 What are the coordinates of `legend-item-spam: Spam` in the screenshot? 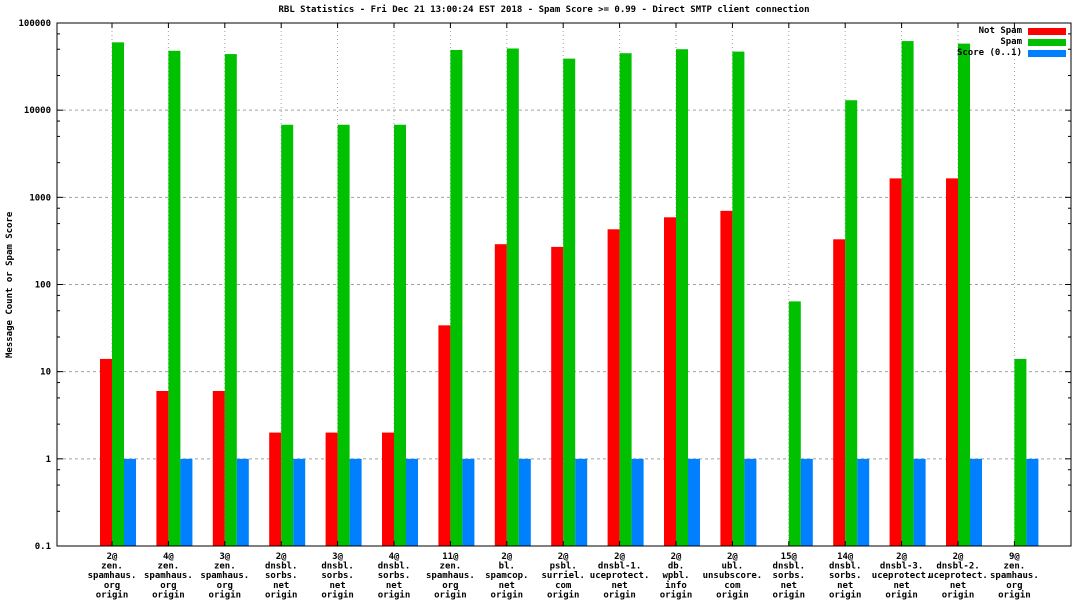 It's located at (1011, 42).